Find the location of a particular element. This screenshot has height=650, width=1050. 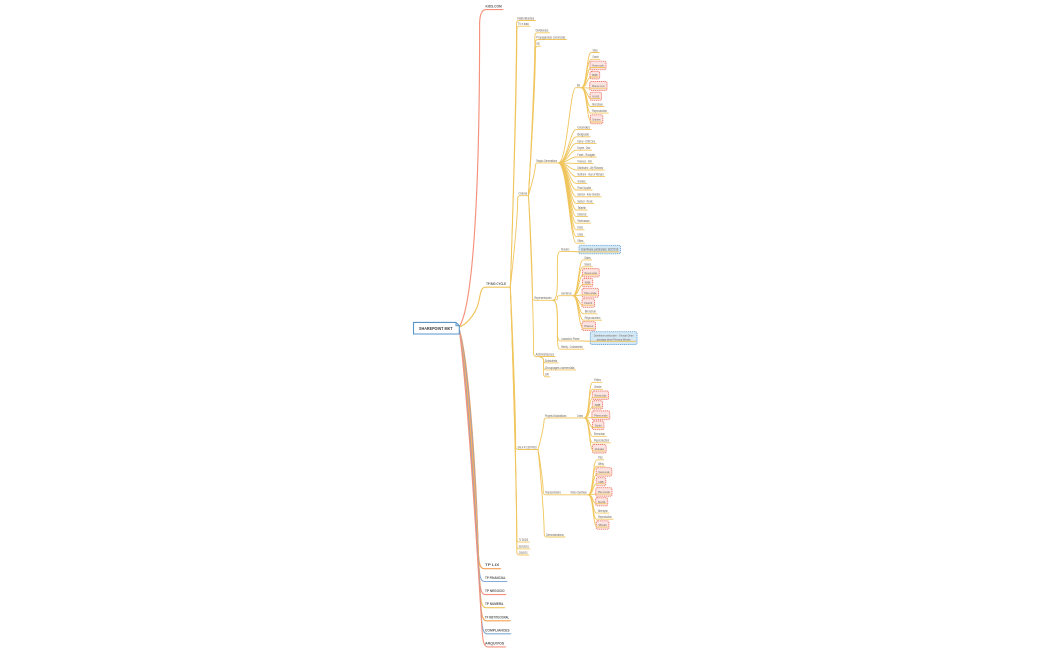

svg-text: GRUPOS is located at coordinates (523, 553).